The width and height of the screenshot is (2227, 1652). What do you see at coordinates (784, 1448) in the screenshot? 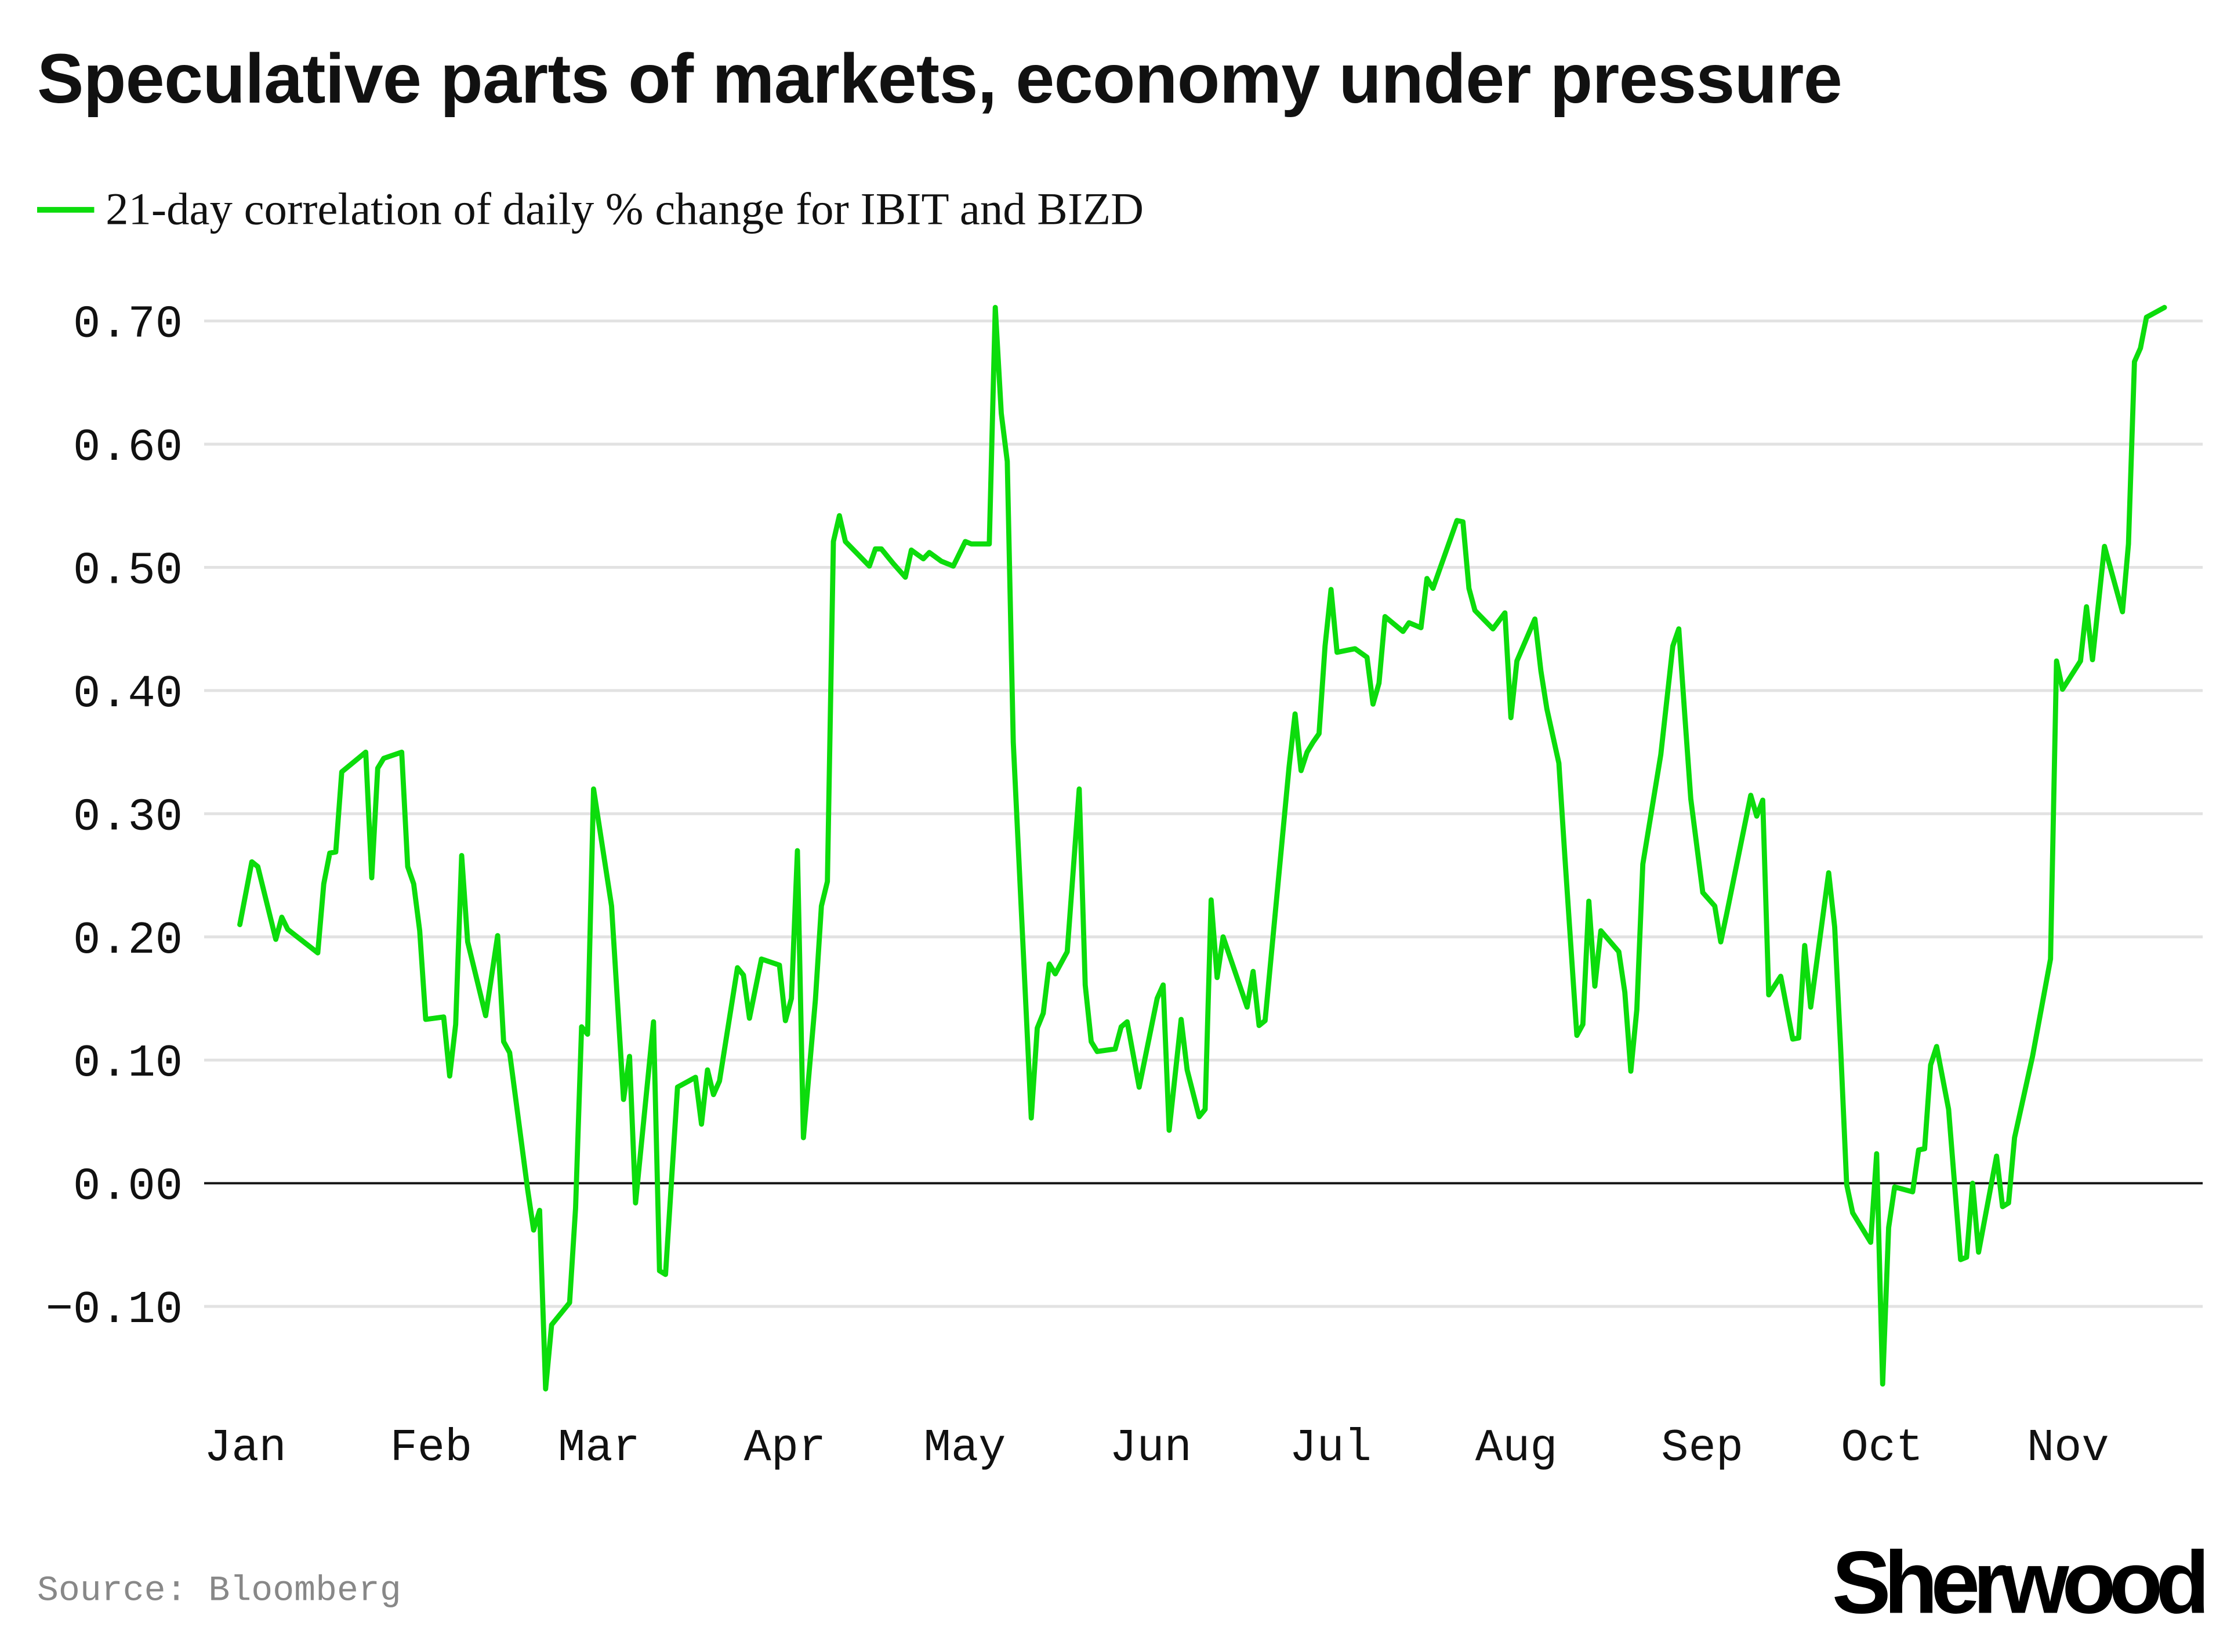
I see `x-tick-label: Apr` at bounding box center [784, 1448].